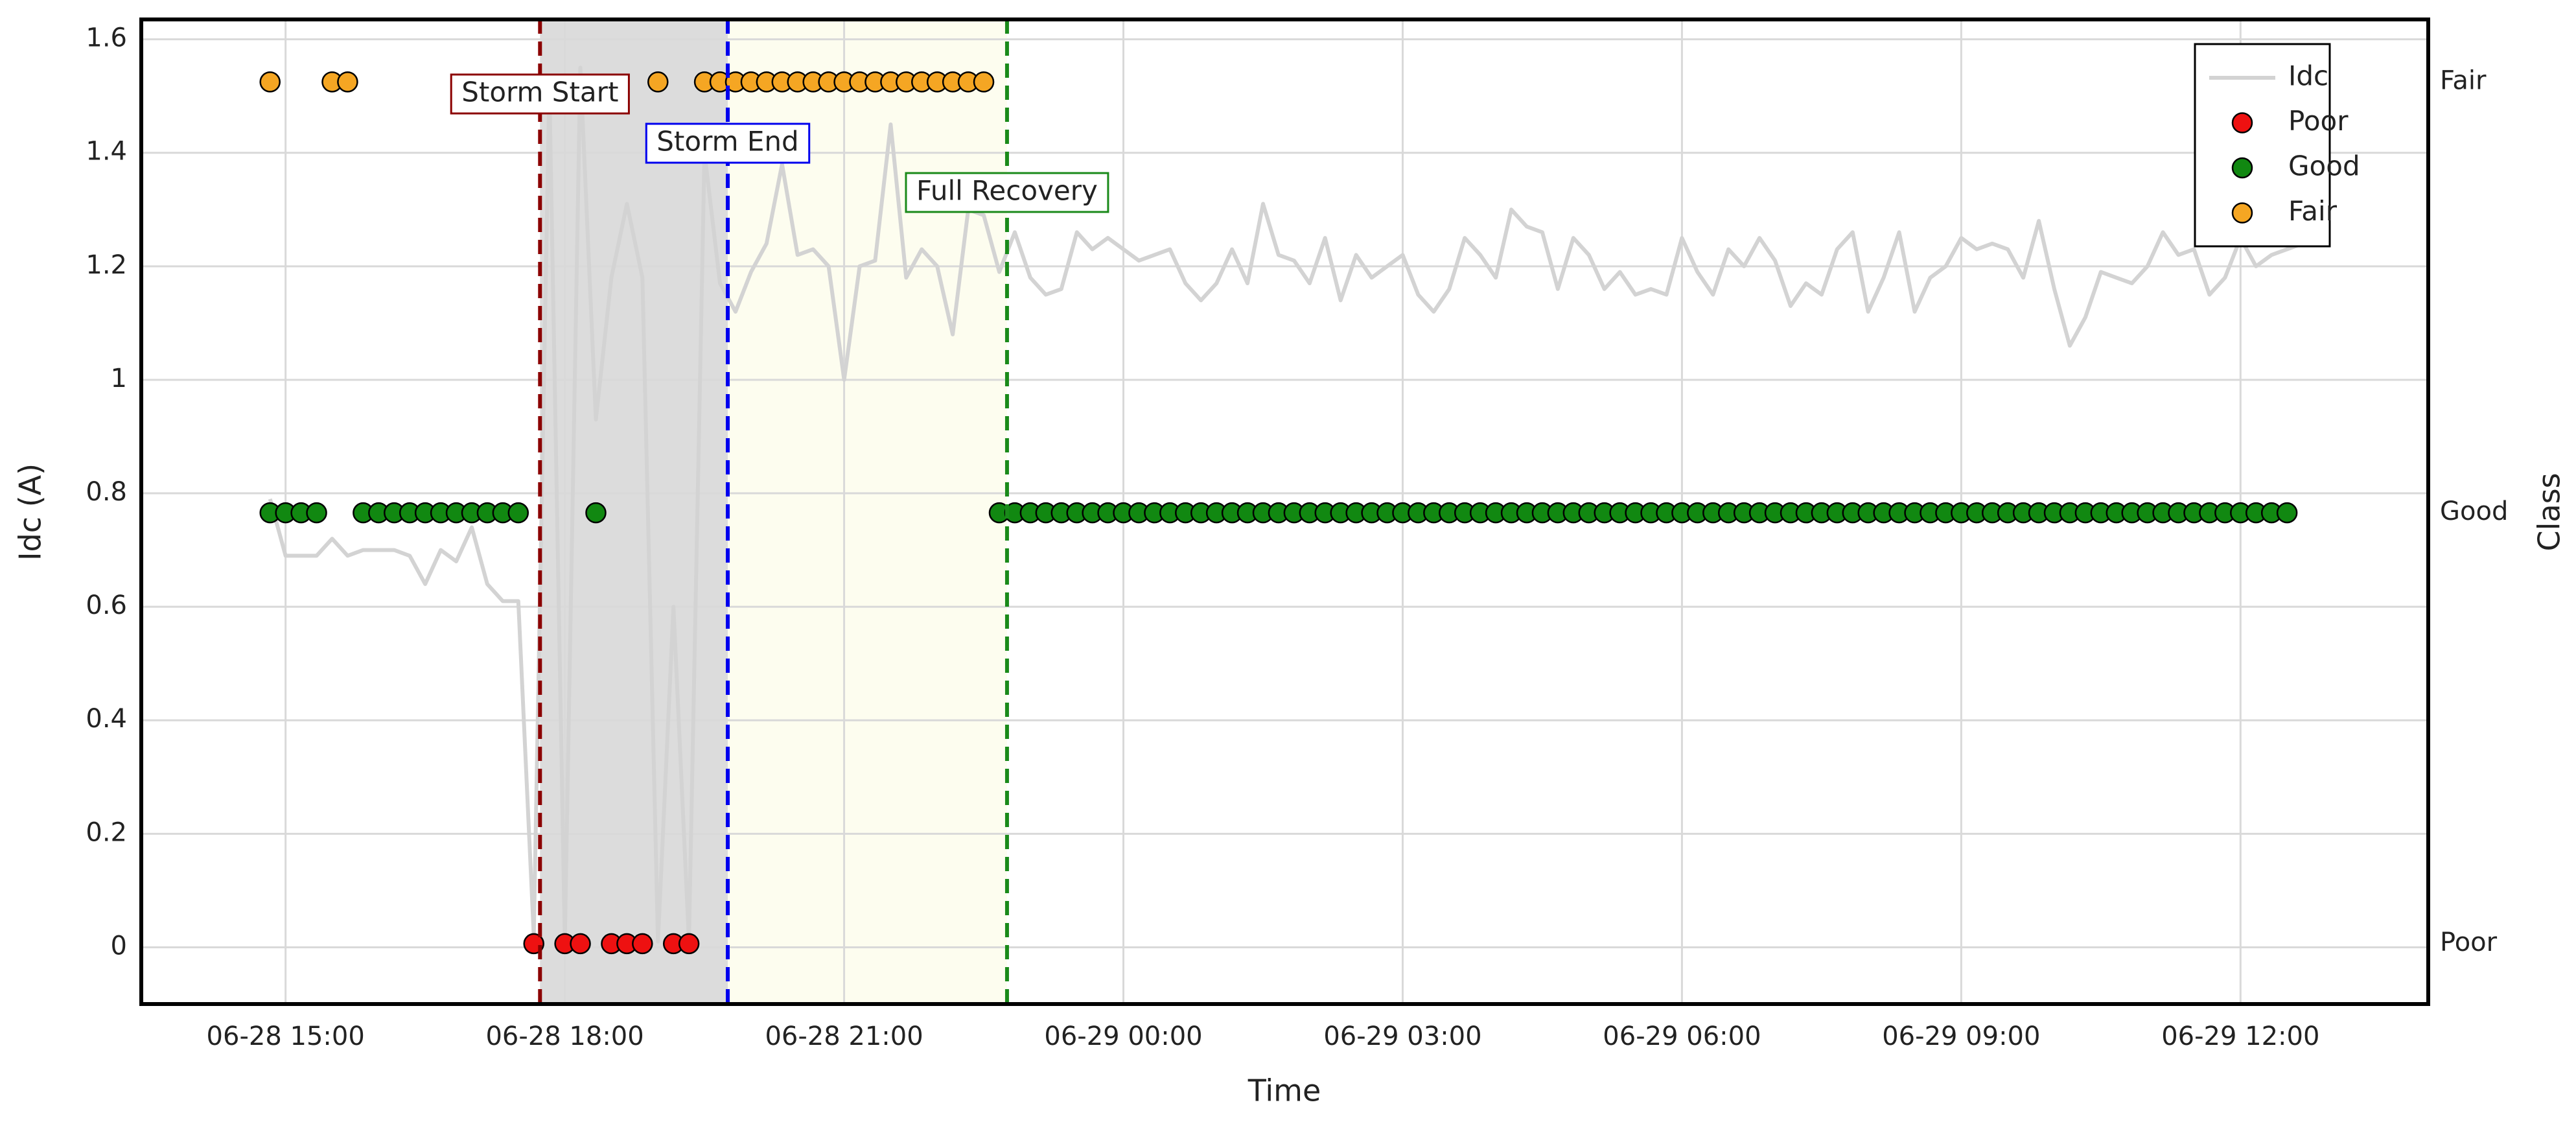  I want to click on y-axis-title: Idc (A), so click(31, 512).